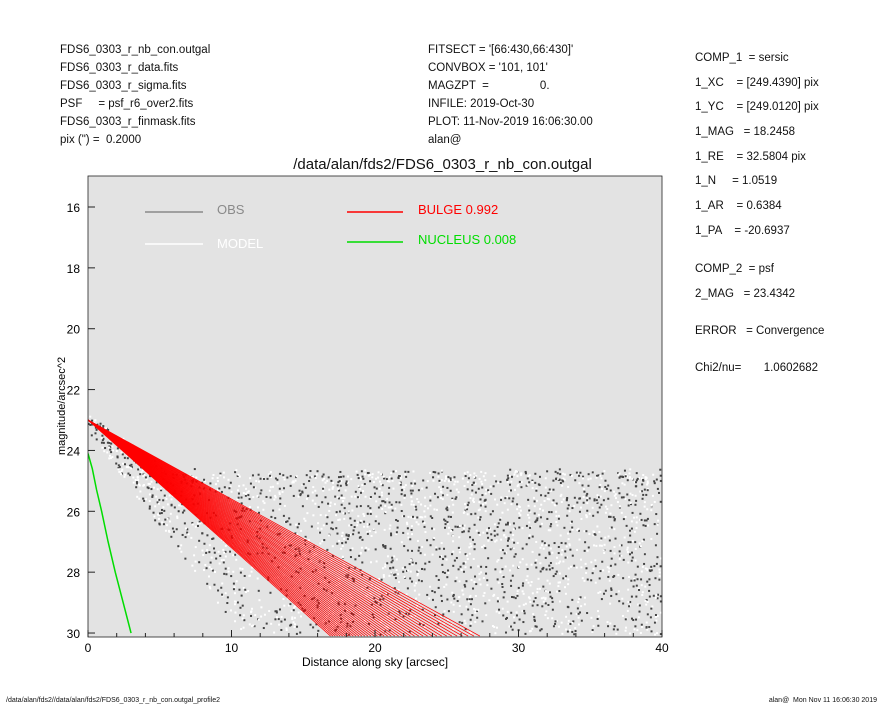 The height and width of the screenshot is (708, 885). What do you see at coordinates (734, 269) in the screenshot?
I see `param-line: COMP_2 = psf` at bounding box center [734, 269].